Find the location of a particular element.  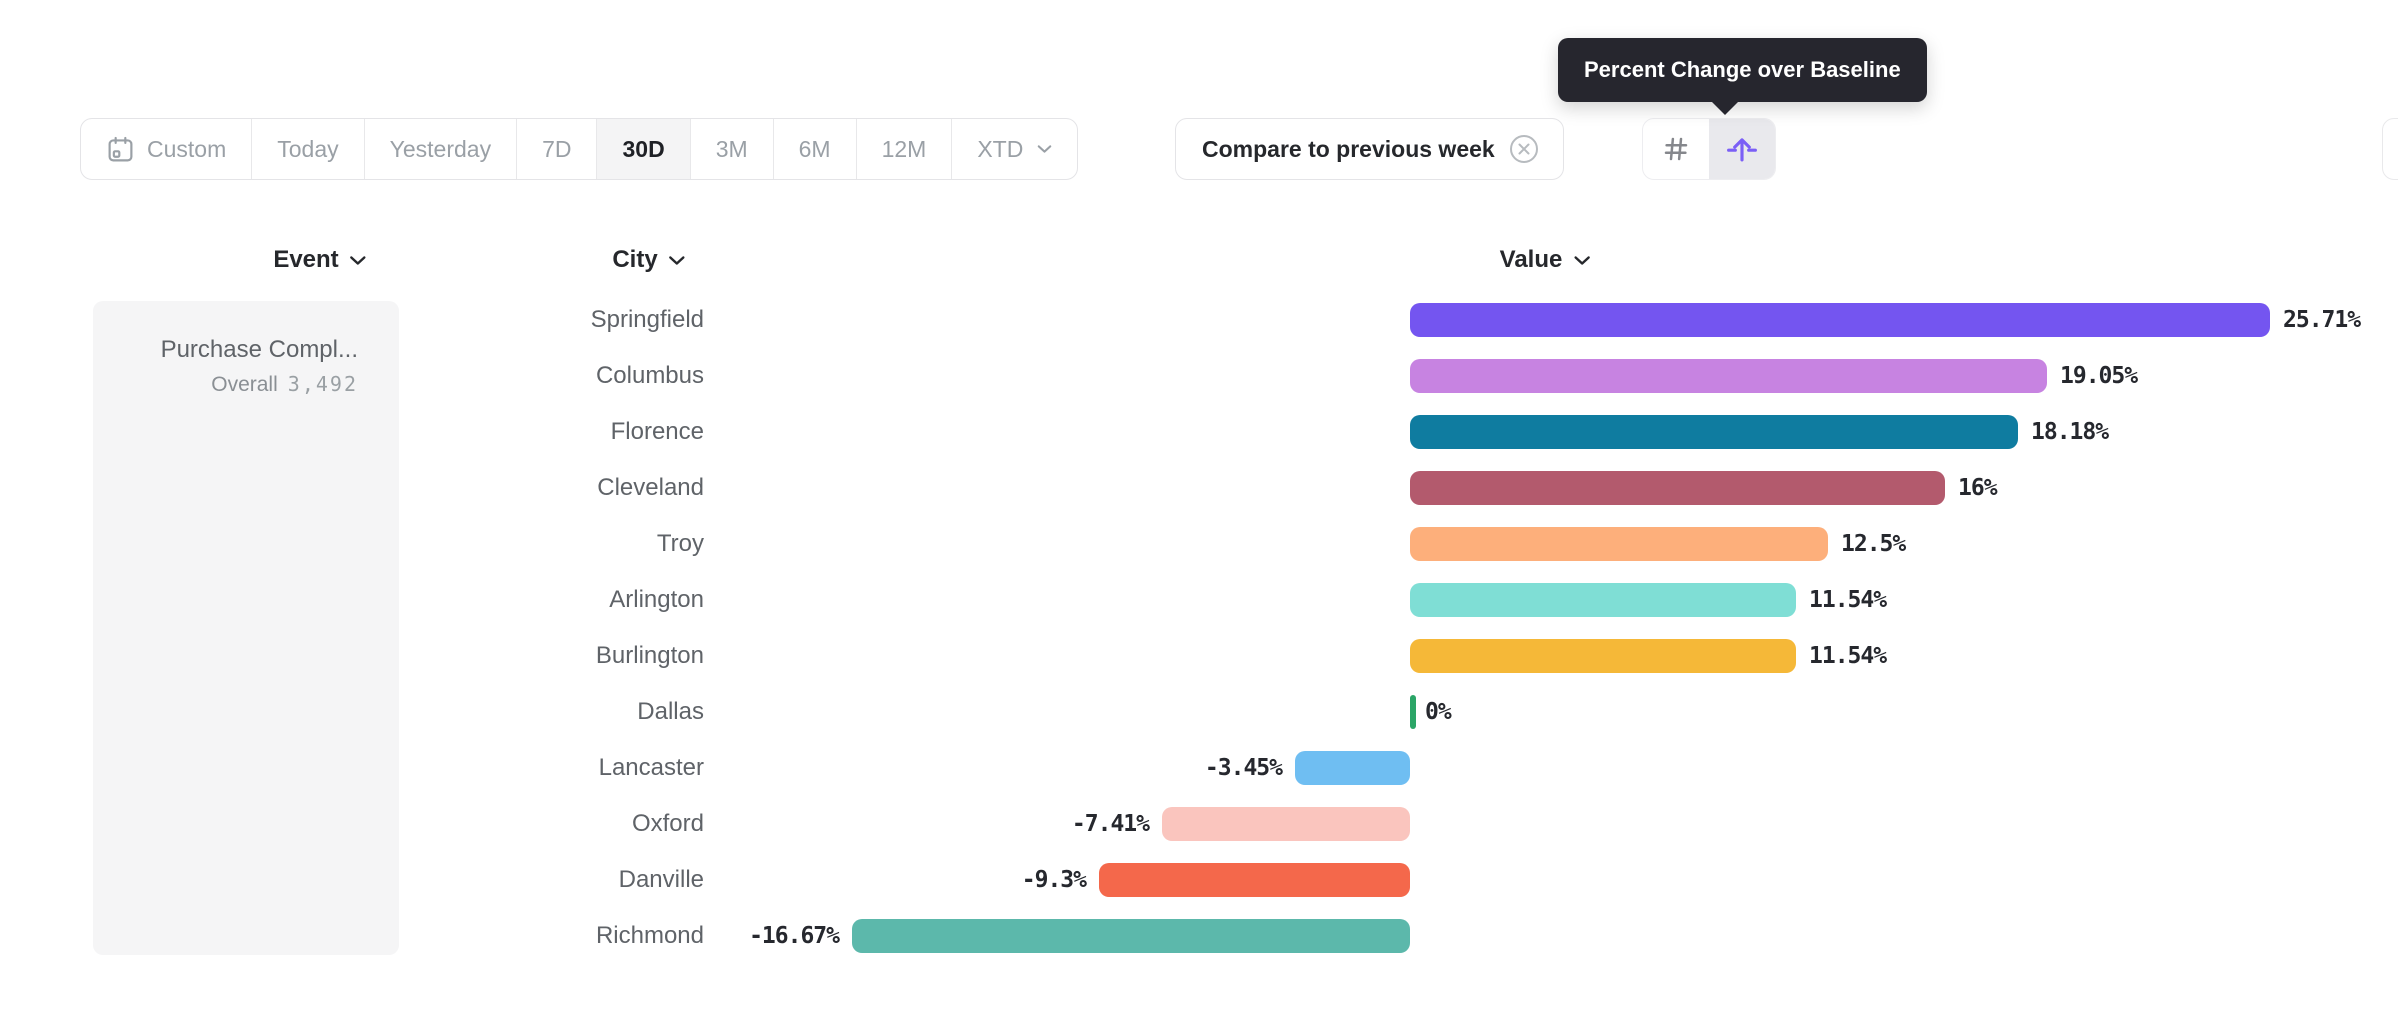

date-range-yesterday: Yesterday is located at coordinates (439, 149).